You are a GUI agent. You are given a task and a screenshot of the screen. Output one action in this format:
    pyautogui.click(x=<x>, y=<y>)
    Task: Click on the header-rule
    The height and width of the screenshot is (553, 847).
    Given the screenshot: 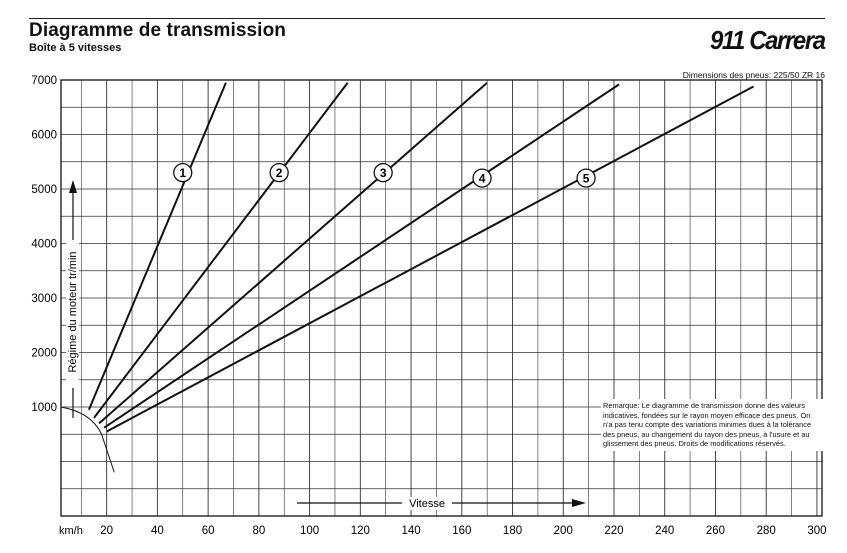 What is the action you would take?
    pyautogui.click(x=427, y=18)
    